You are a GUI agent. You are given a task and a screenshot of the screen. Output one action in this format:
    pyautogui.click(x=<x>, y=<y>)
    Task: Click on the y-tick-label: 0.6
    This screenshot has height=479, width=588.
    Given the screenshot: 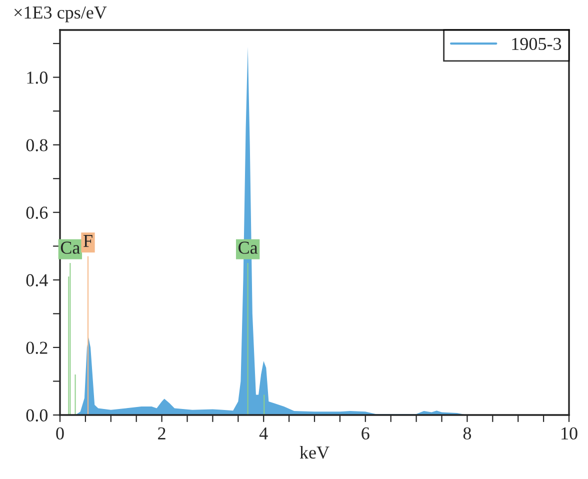 What is the action you would take?
    pyautogui.click(x=37, y=212)
    